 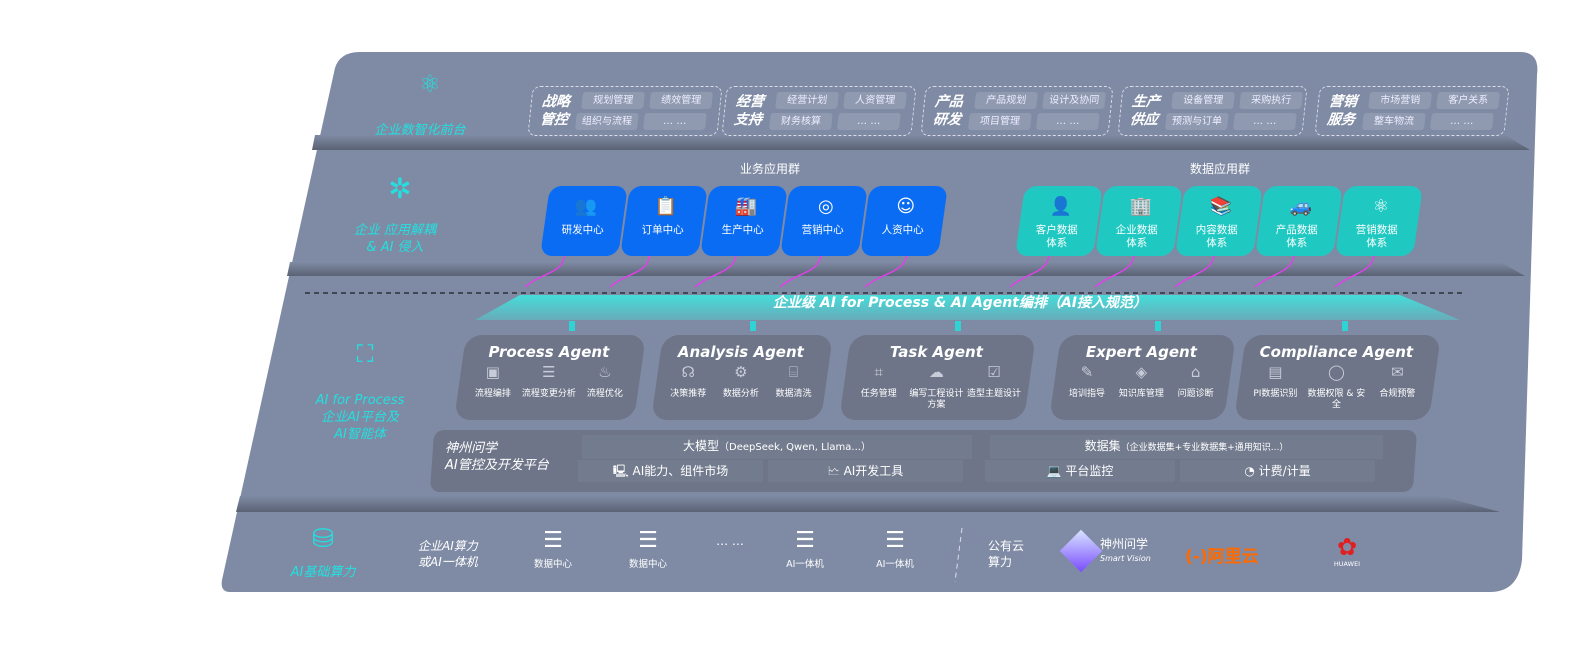 I want to click on label-line: AI智能体, so click(x=360, y=434).